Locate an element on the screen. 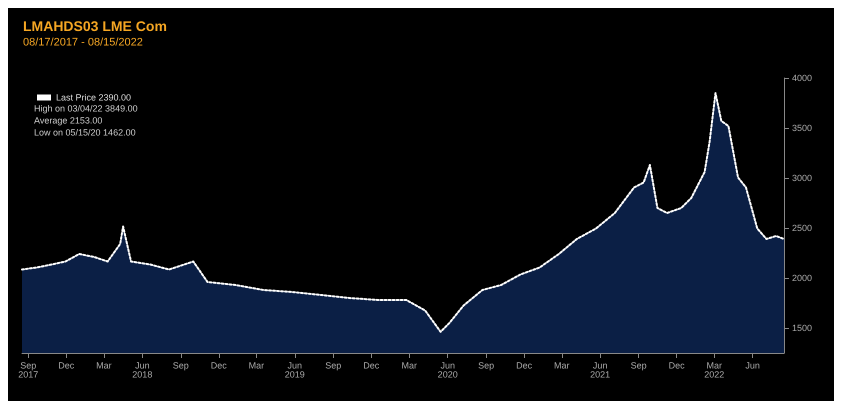 The height and width of the screenshot is (409, 842). x-tick-label: Jun 2018 is located at coordinates (142, 370).